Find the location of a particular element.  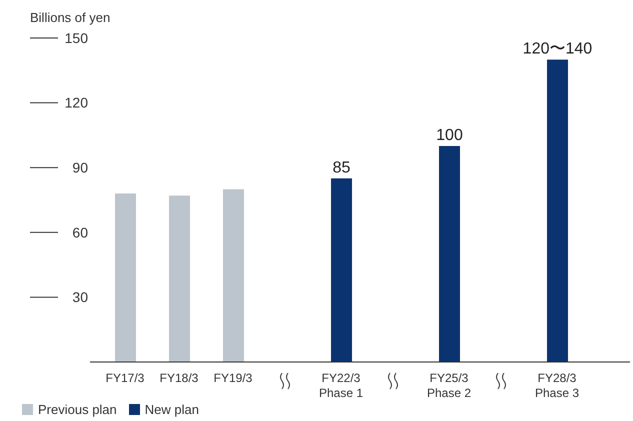

x-tick-label: FY28/3 Phase 3 is located at coordinates (557, 385).